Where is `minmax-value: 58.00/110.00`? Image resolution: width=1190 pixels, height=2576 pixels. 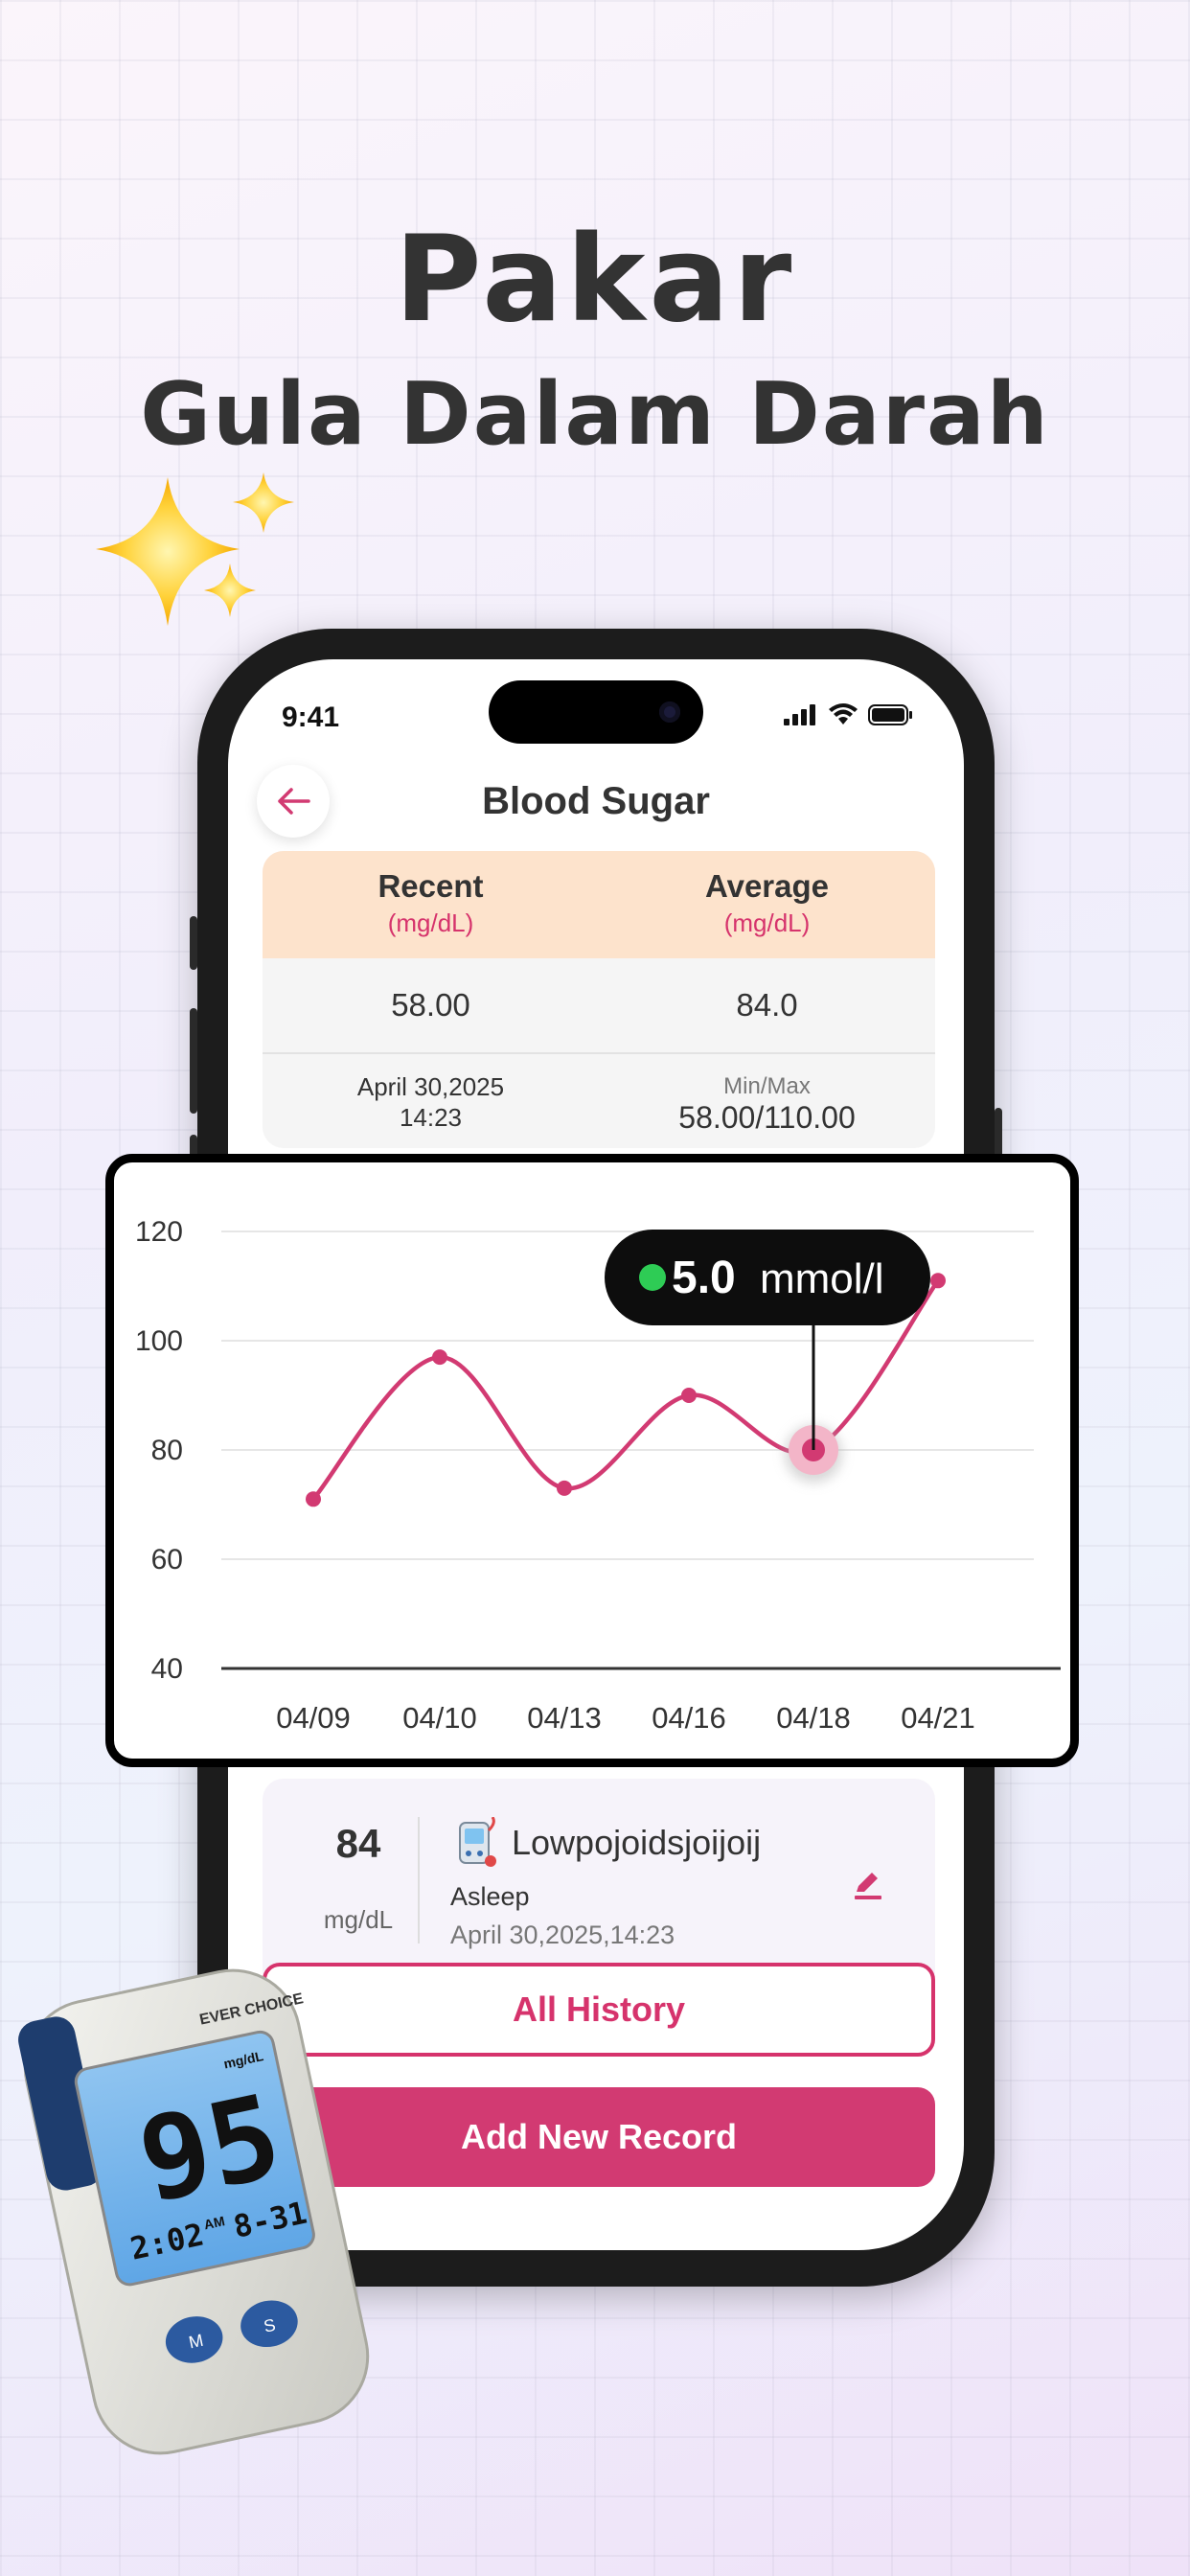 minmax-value: 58.00/110.00 is located at coordinates (767, 1117).